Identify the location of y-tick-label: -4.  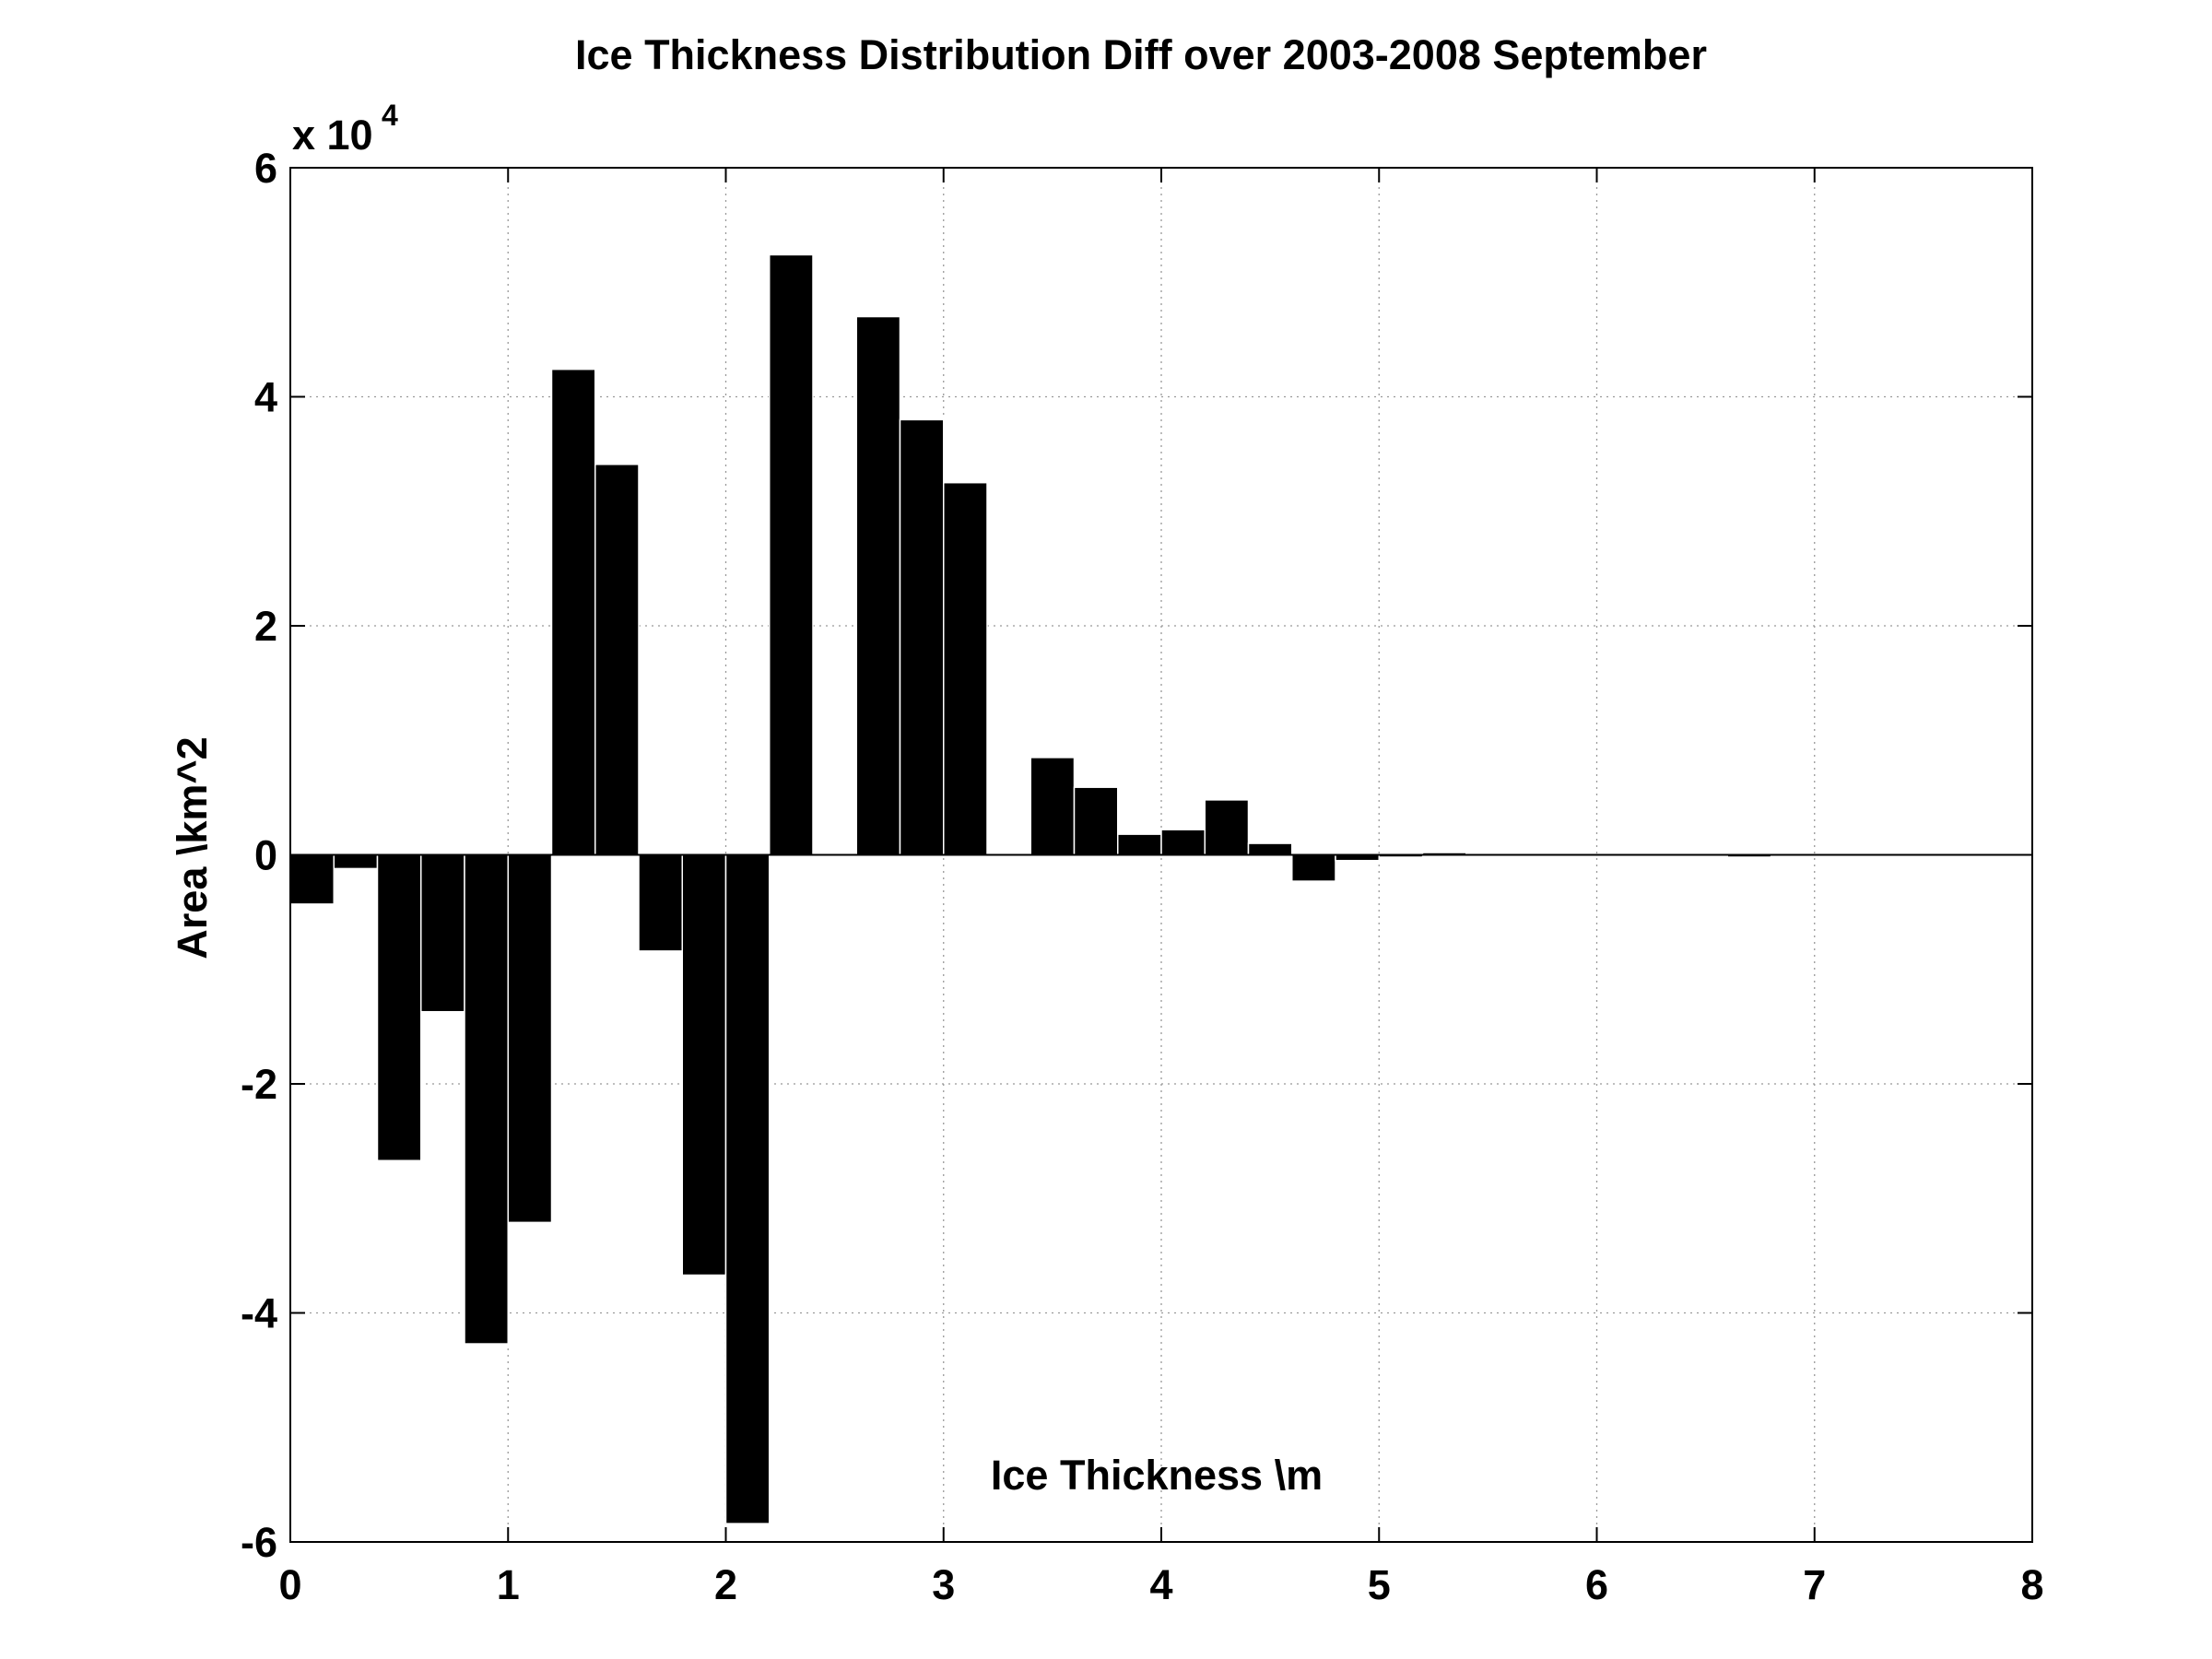
(259, 1313).